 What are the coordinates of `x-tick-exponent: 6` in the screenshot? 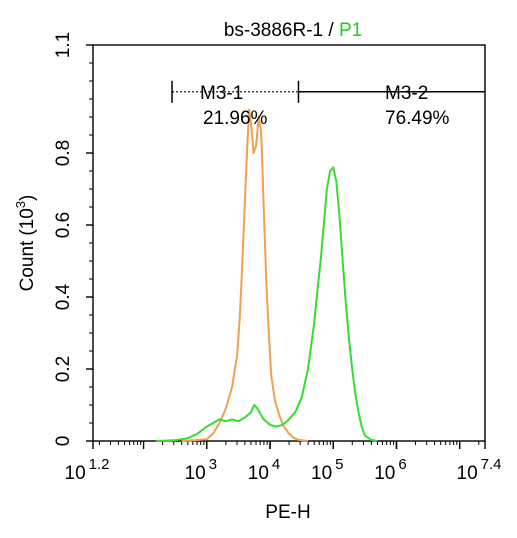 It's located at (402, 464).